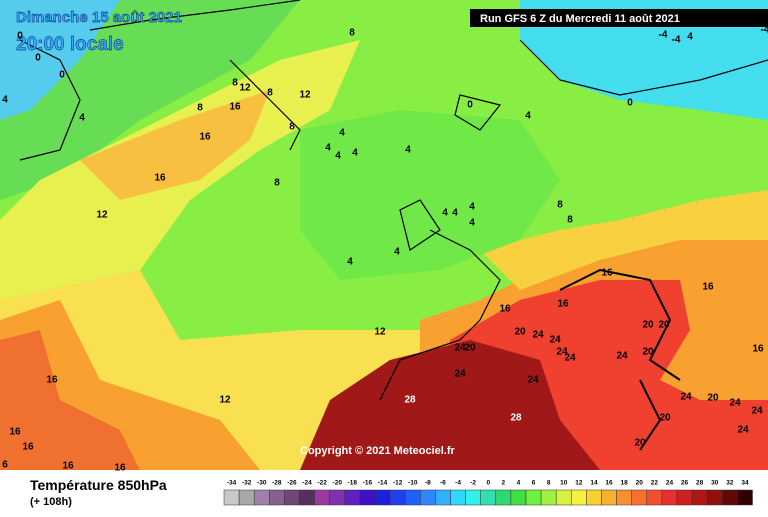 This screenshot has height=517, width=768. What do you see at coordinates (715, 483) in the screenshot?
I see `legend-tick-label: 30` at bounding box center [715, 483].